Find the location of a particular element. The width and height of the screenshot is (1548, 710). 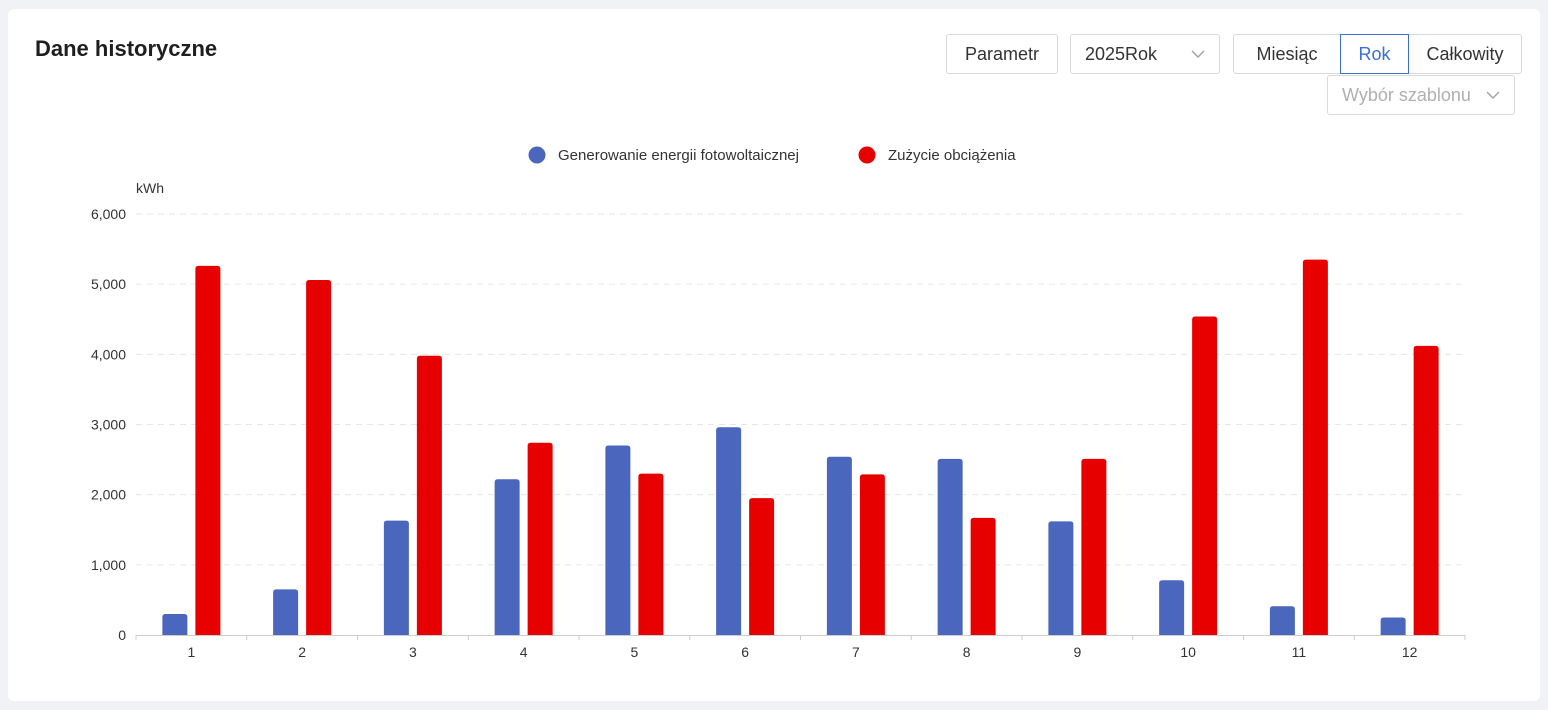

y-tick-label: 2,000 is located at coordinates (108, 495).